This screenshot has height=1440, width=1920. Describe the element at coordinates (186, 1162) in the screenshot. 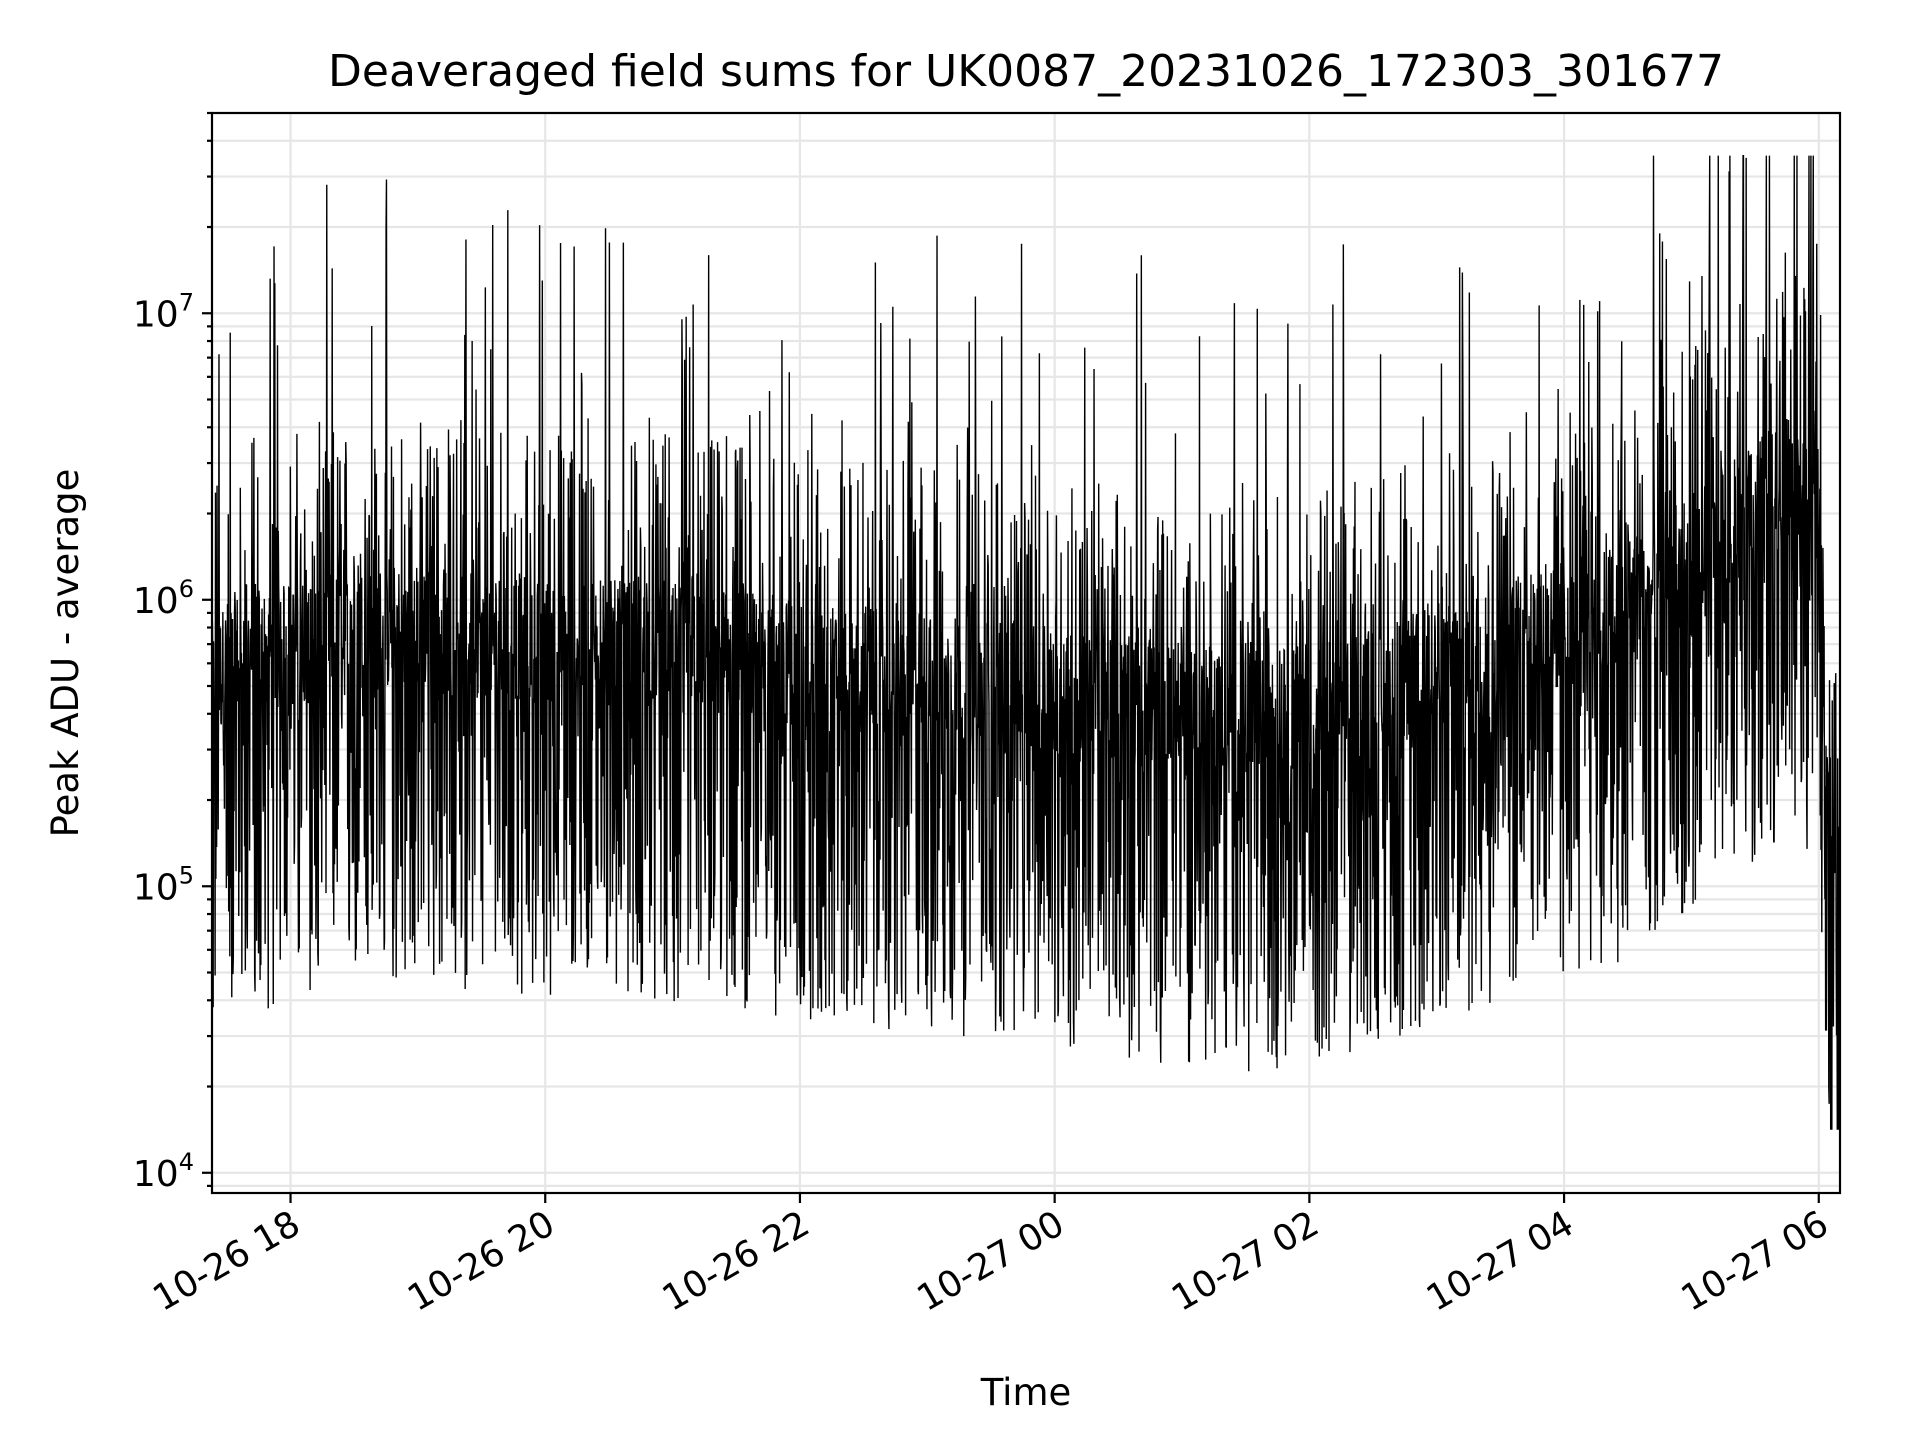

I see `y-tick-exponent: 4` at that location.